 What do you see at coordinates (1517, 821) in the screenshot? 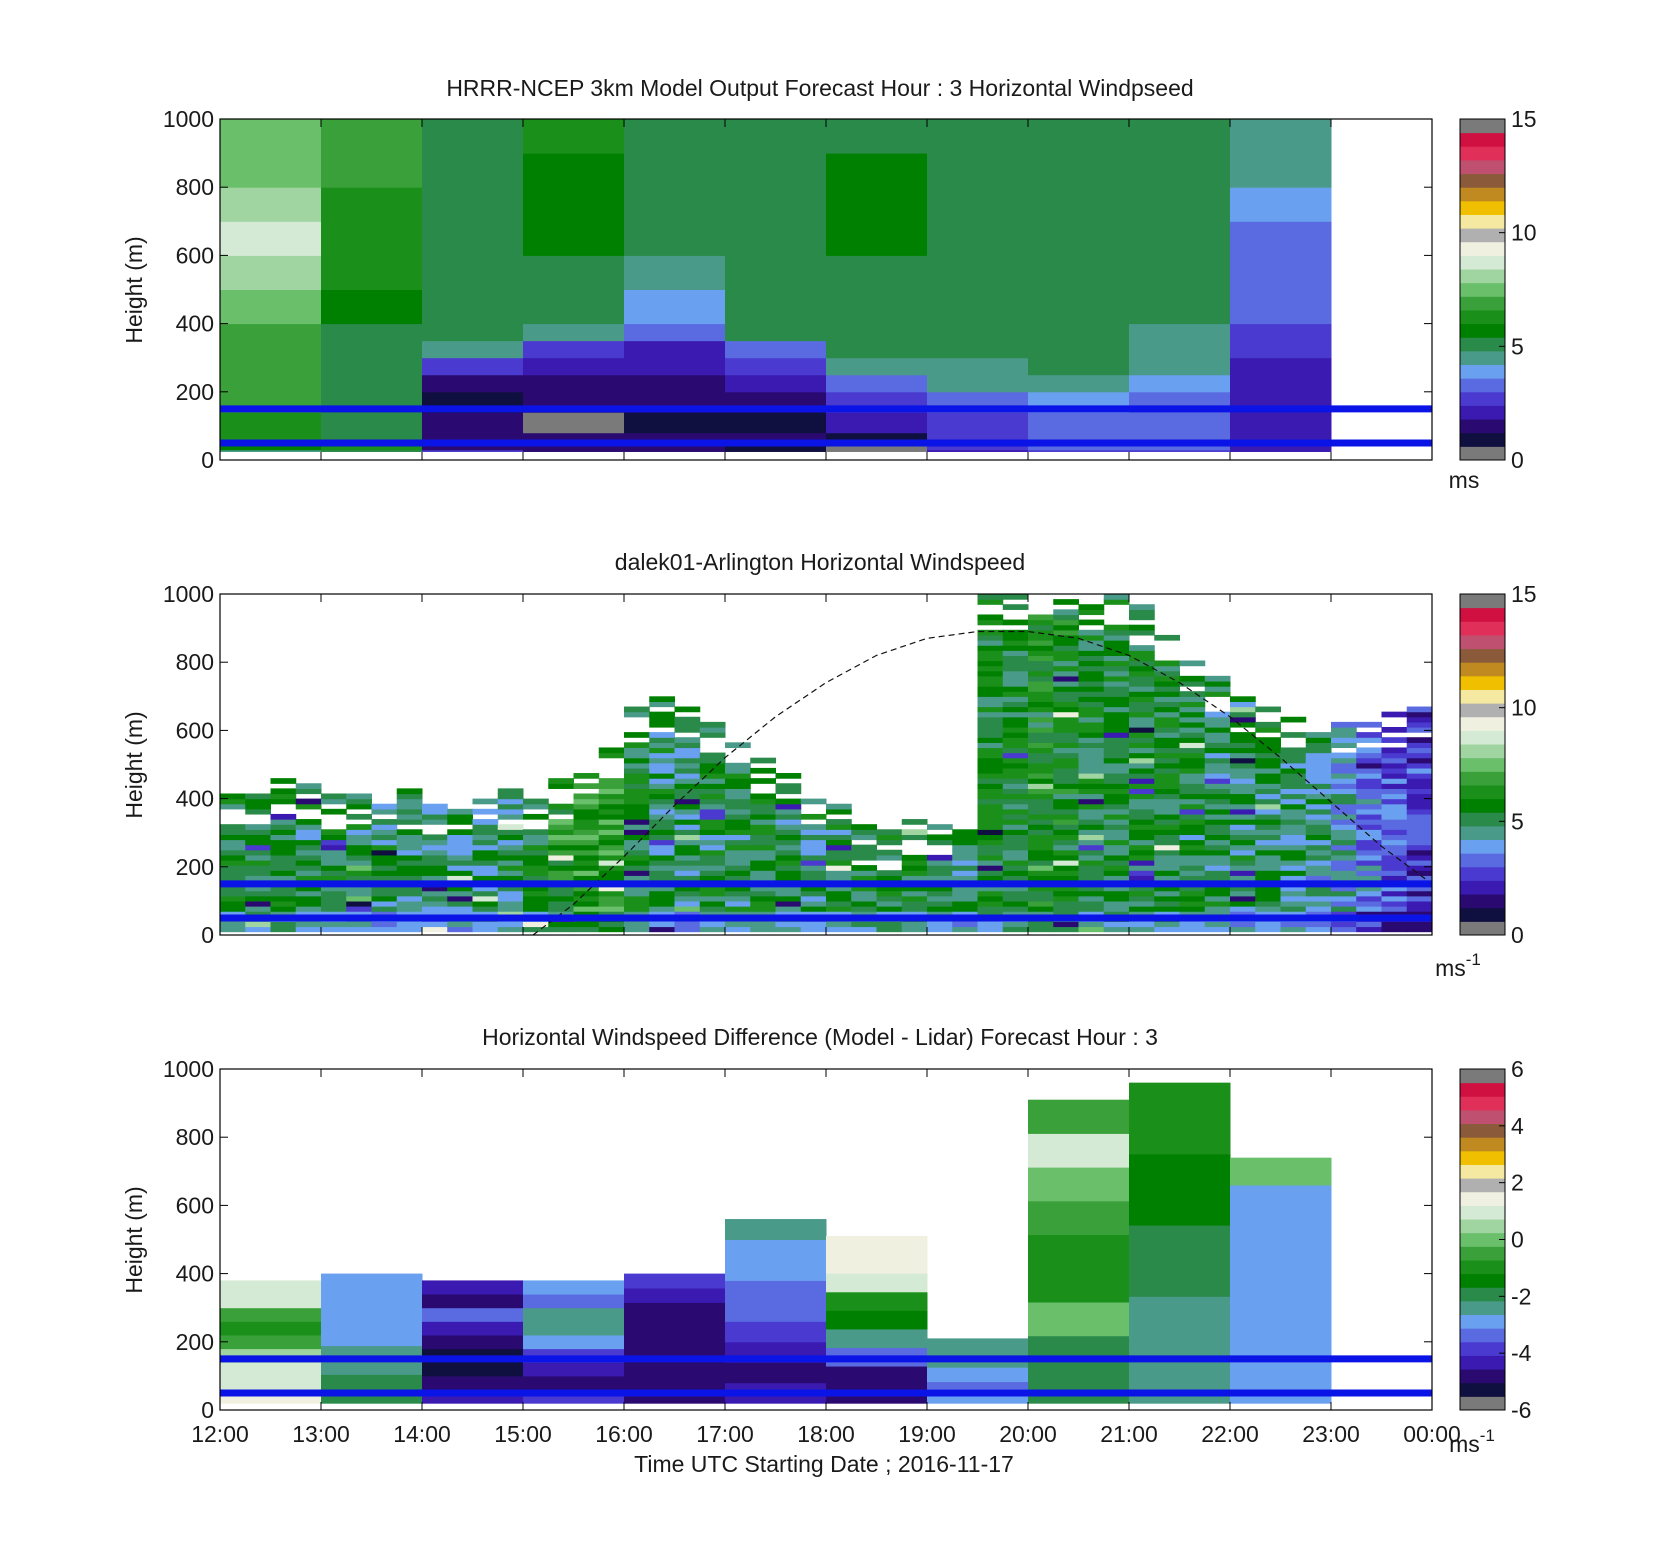
I see `colorbar-tick-label: 5` at bounding box center [1517, 821].